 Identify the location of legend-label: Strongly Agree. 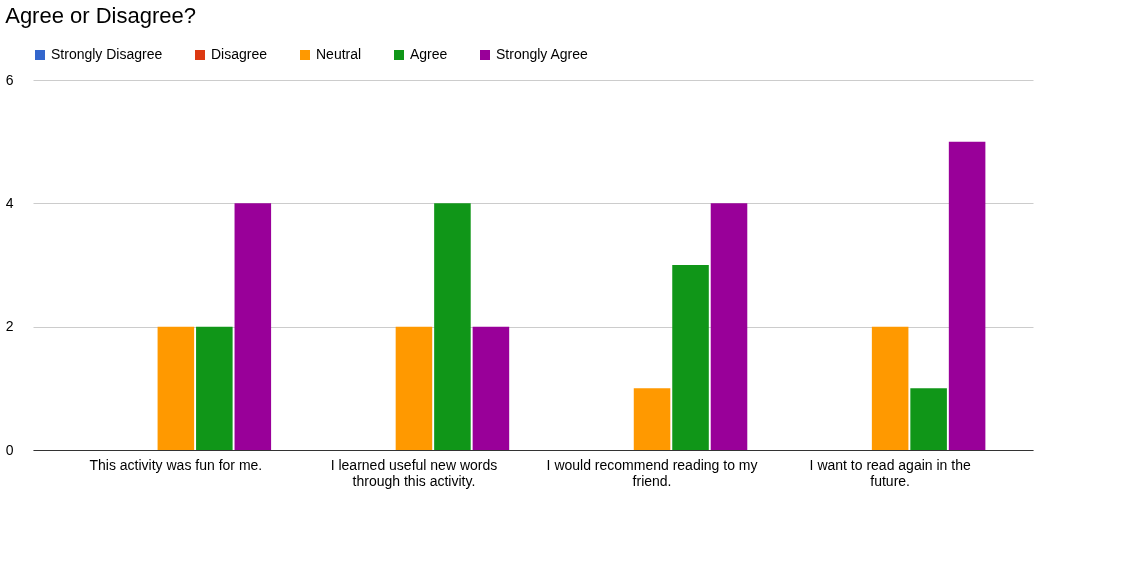
(542, 54).